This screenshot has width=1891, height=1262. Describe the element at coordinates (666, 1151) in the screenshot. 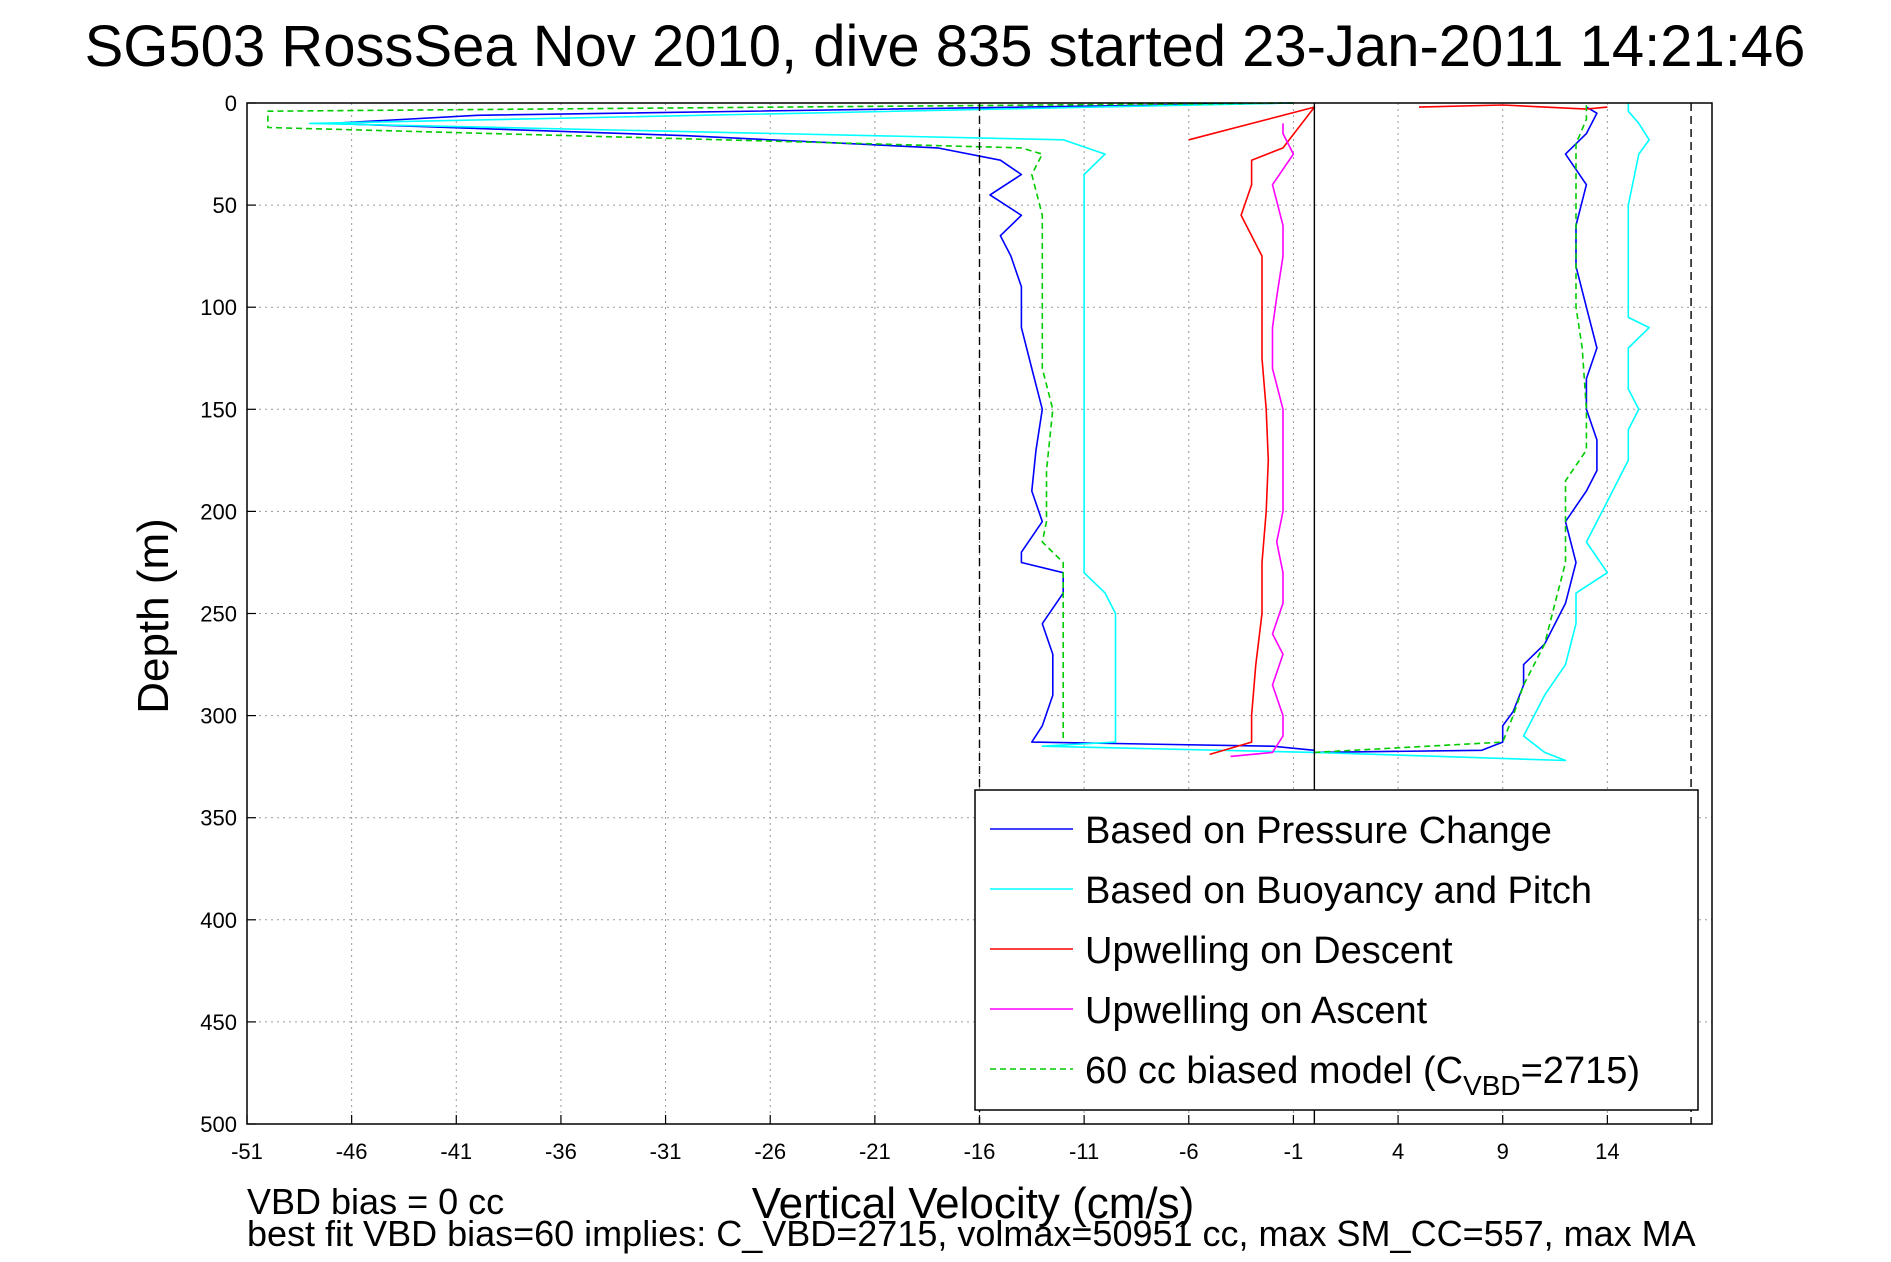

I see `x-tick-label: -31` at that location.